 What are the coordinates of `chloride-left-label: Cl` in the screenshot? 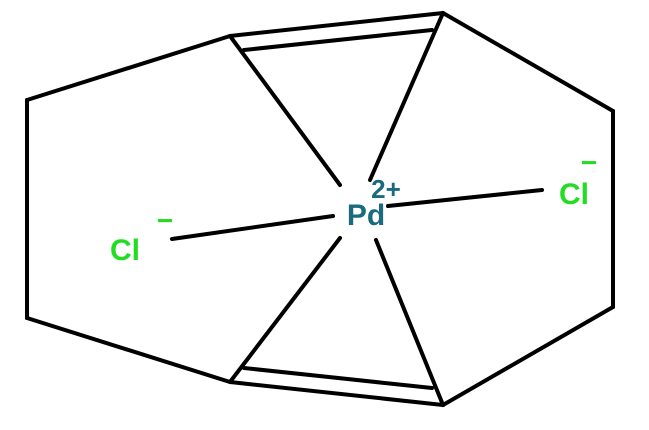 It's located at (125, 250).